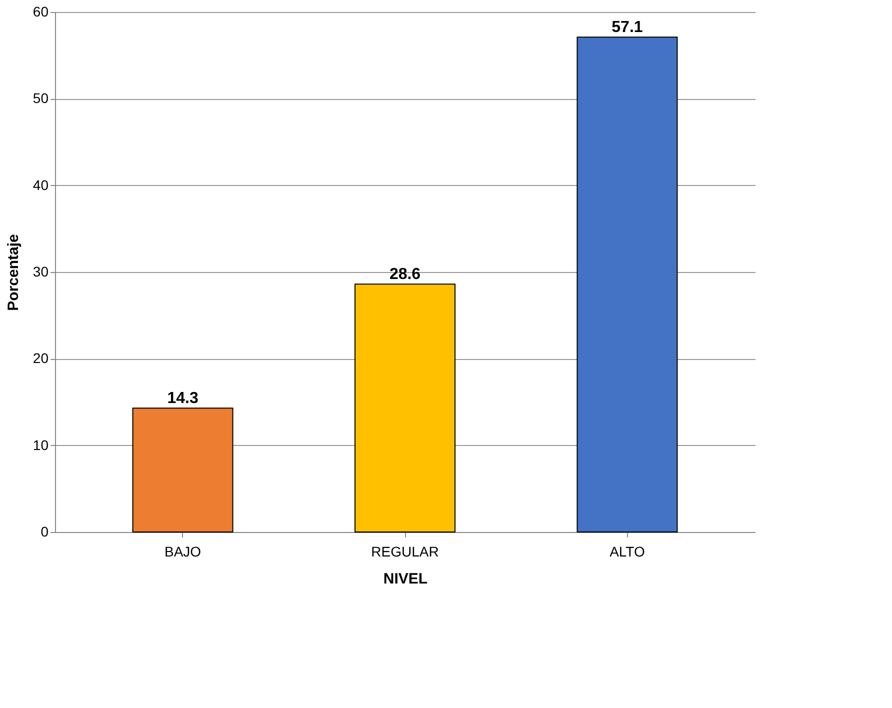 This screenshot has height=708, width=892. What do you see at coordinates (183, 552) in the screenshot?
I see `x-tick-label: BAJO` at bounding box center [183, 552].